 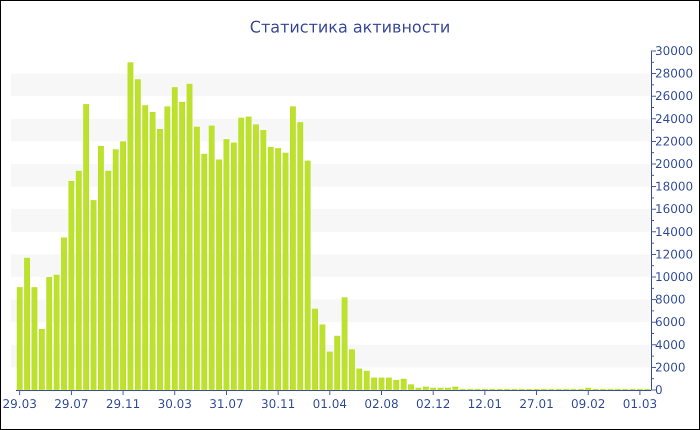 What do you see at coordinates (674, 231) in the screenshot?
I see `y-tick-label: 14000` at bounding box center [674, 231].